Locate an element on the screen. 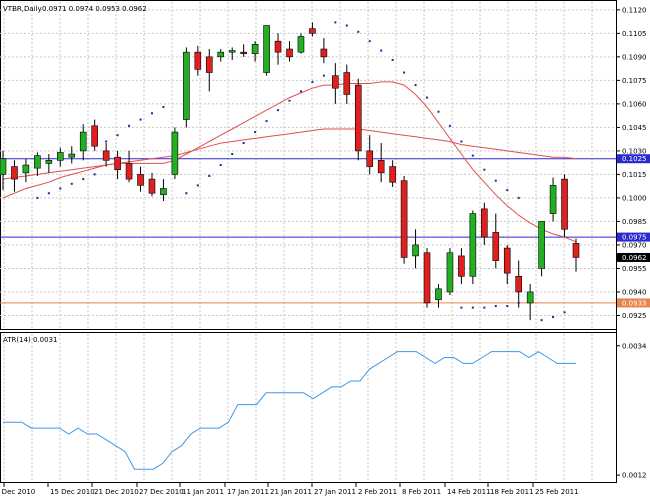 Image resolution: width=650 pixels, height=496 pixels. price-label-3: 0.0933 is located at coordinates (633, 303).